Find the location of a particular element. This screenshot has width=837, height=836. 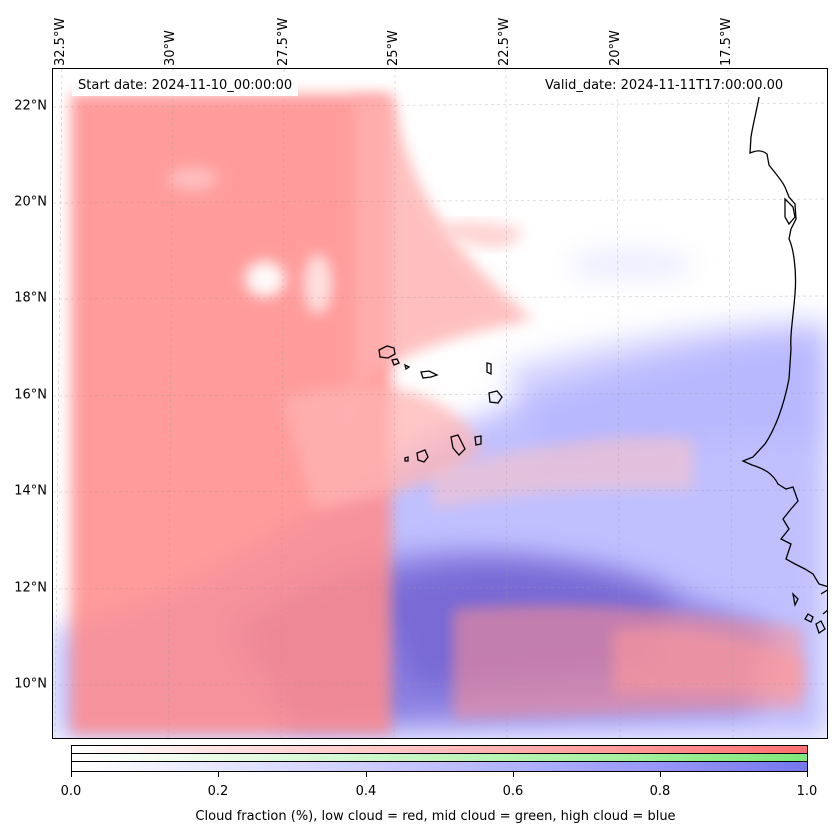

lon-label-32-5w: 32.5°W is located at coordinates (60, 41).